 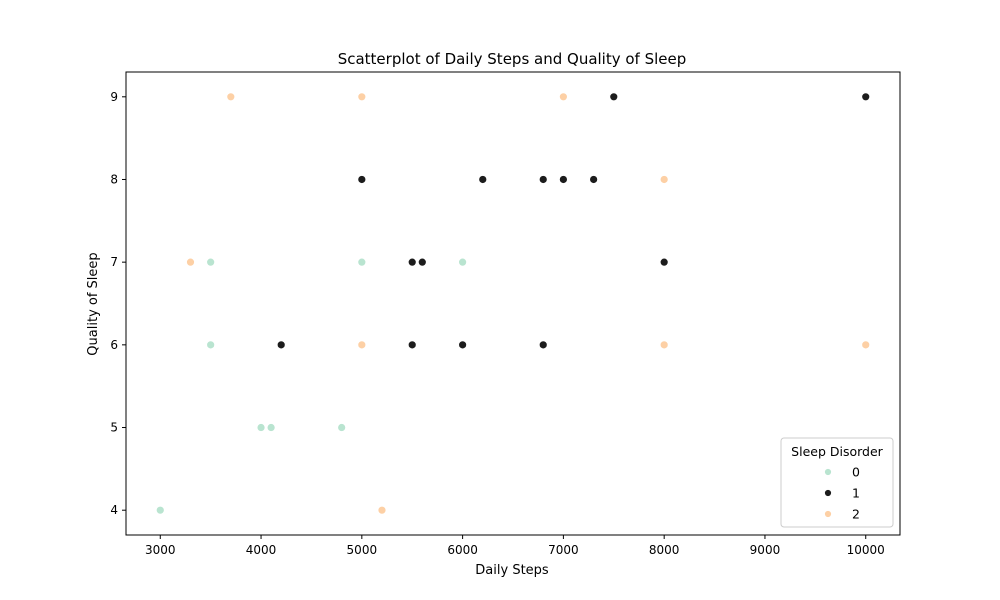 What do you see at coordinates (512, 570) in the screenshot?
I see `x-axis-label: Daily Steps` at bounding box center [512, 570].